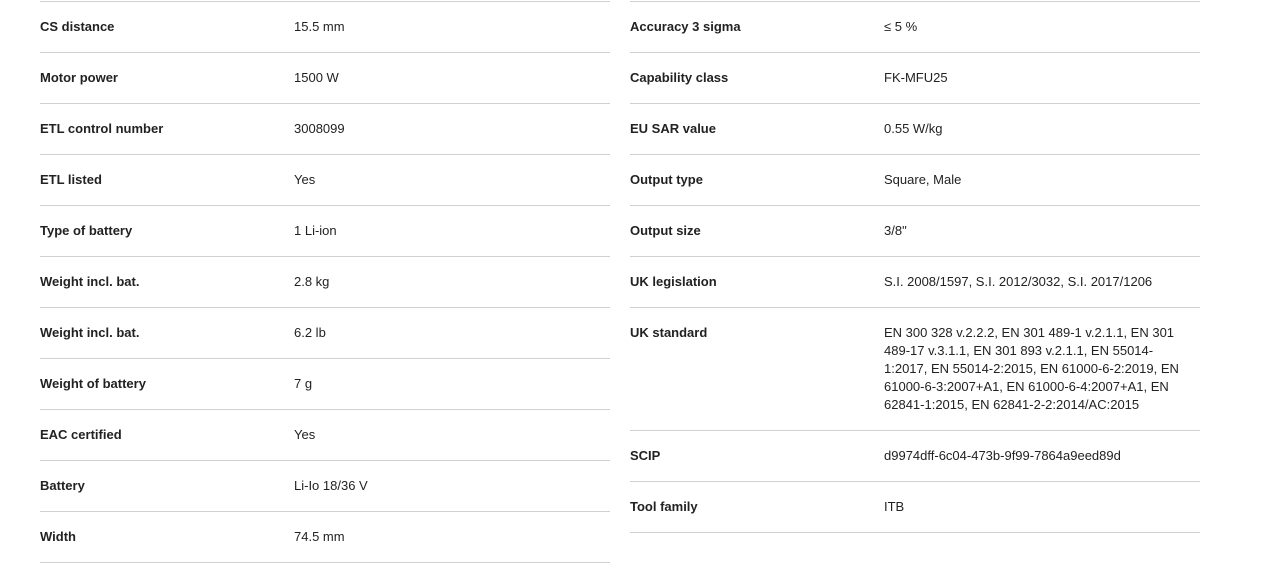  I want to click on spec-value: d9974dff-6c04-473b-9f99-7864a9eed89d, so click(1002, 455).